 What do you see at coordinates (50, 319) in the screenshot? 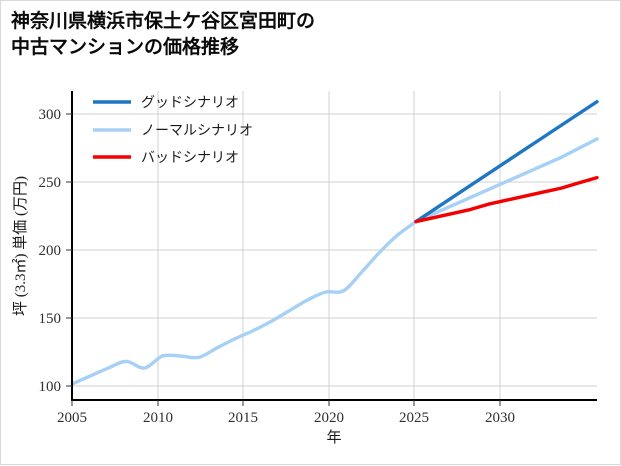
I see `y-tick-label-150: 150` at bounding box center [50, 319].